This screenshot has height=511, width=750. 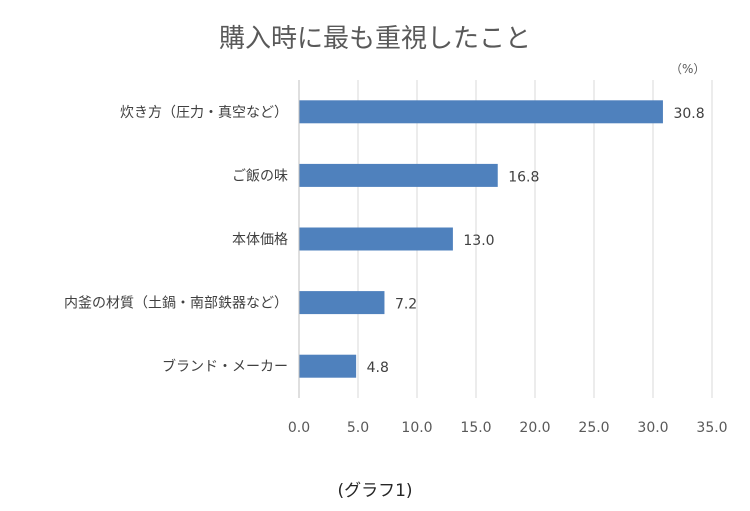 What do you see at coordinates (374, 39) in the screenshot?
I see `chart-title: 購入時に最も重視したこと` at bounding box center [374, 39].